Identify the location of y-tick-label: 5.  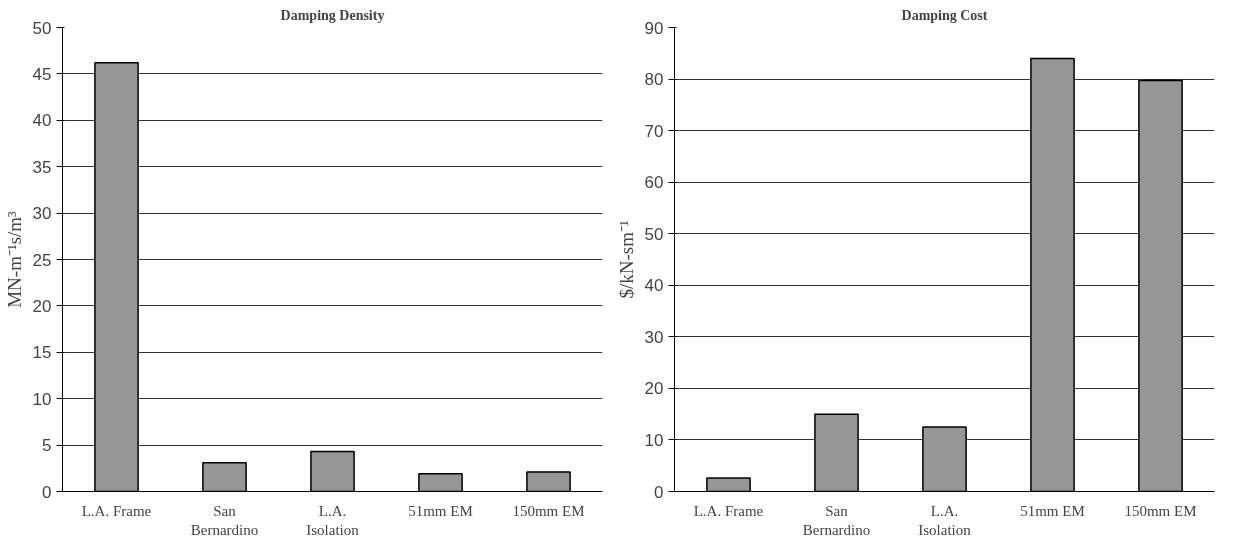
(47, 446).